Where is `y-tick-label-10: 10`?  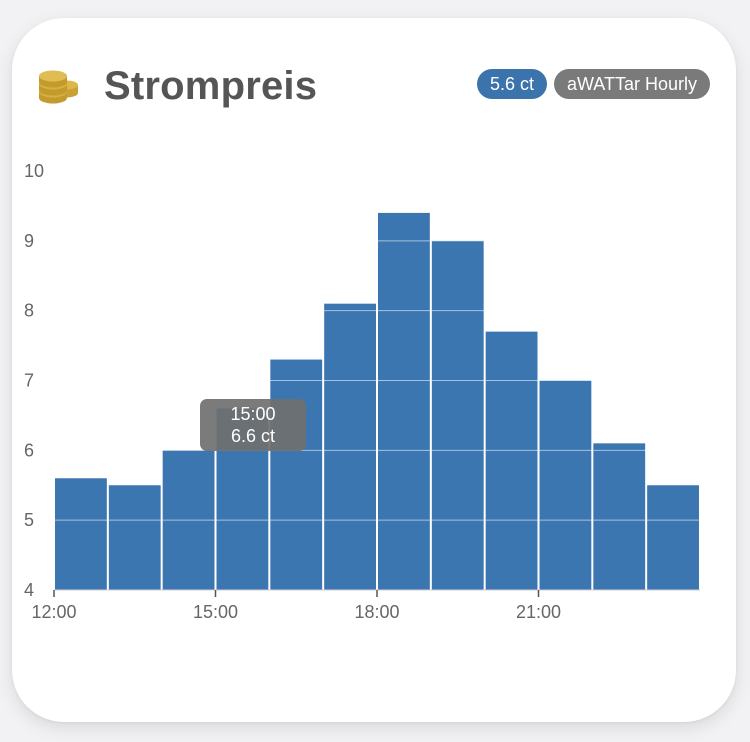 y-tick-label-10: 10 is located at coordinates (34, 171).